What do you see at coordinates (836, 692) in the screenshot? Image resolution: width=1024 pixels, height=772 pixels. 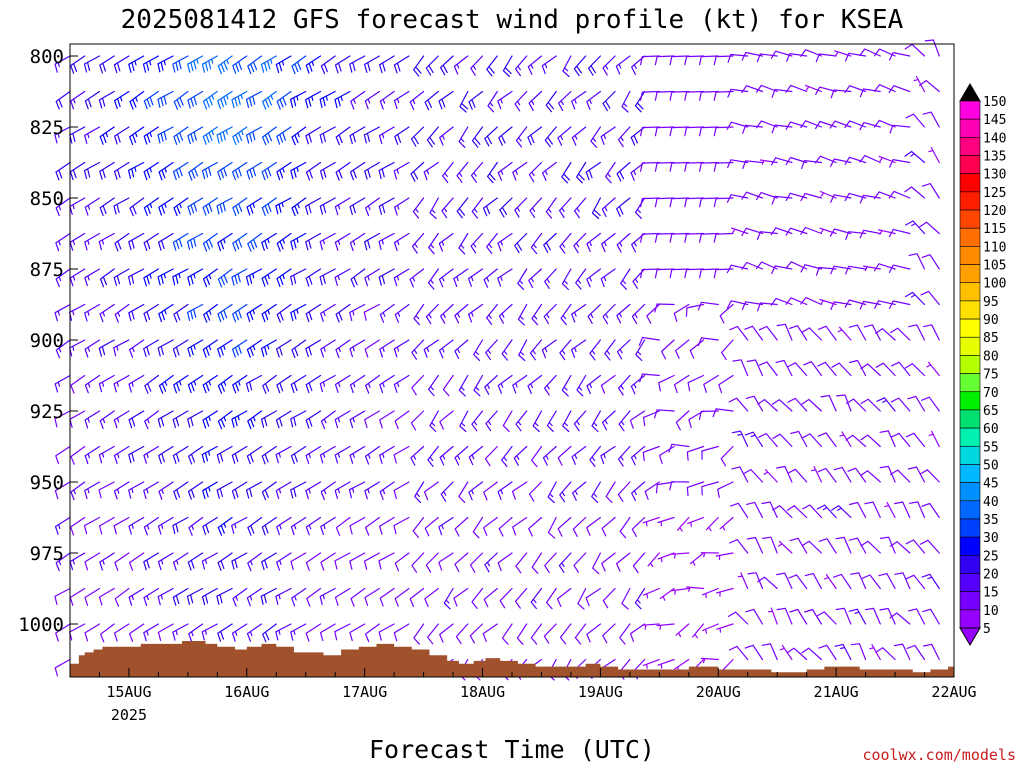 I see `x-tick-label: 21AUG` at bounding box center [836, 692].